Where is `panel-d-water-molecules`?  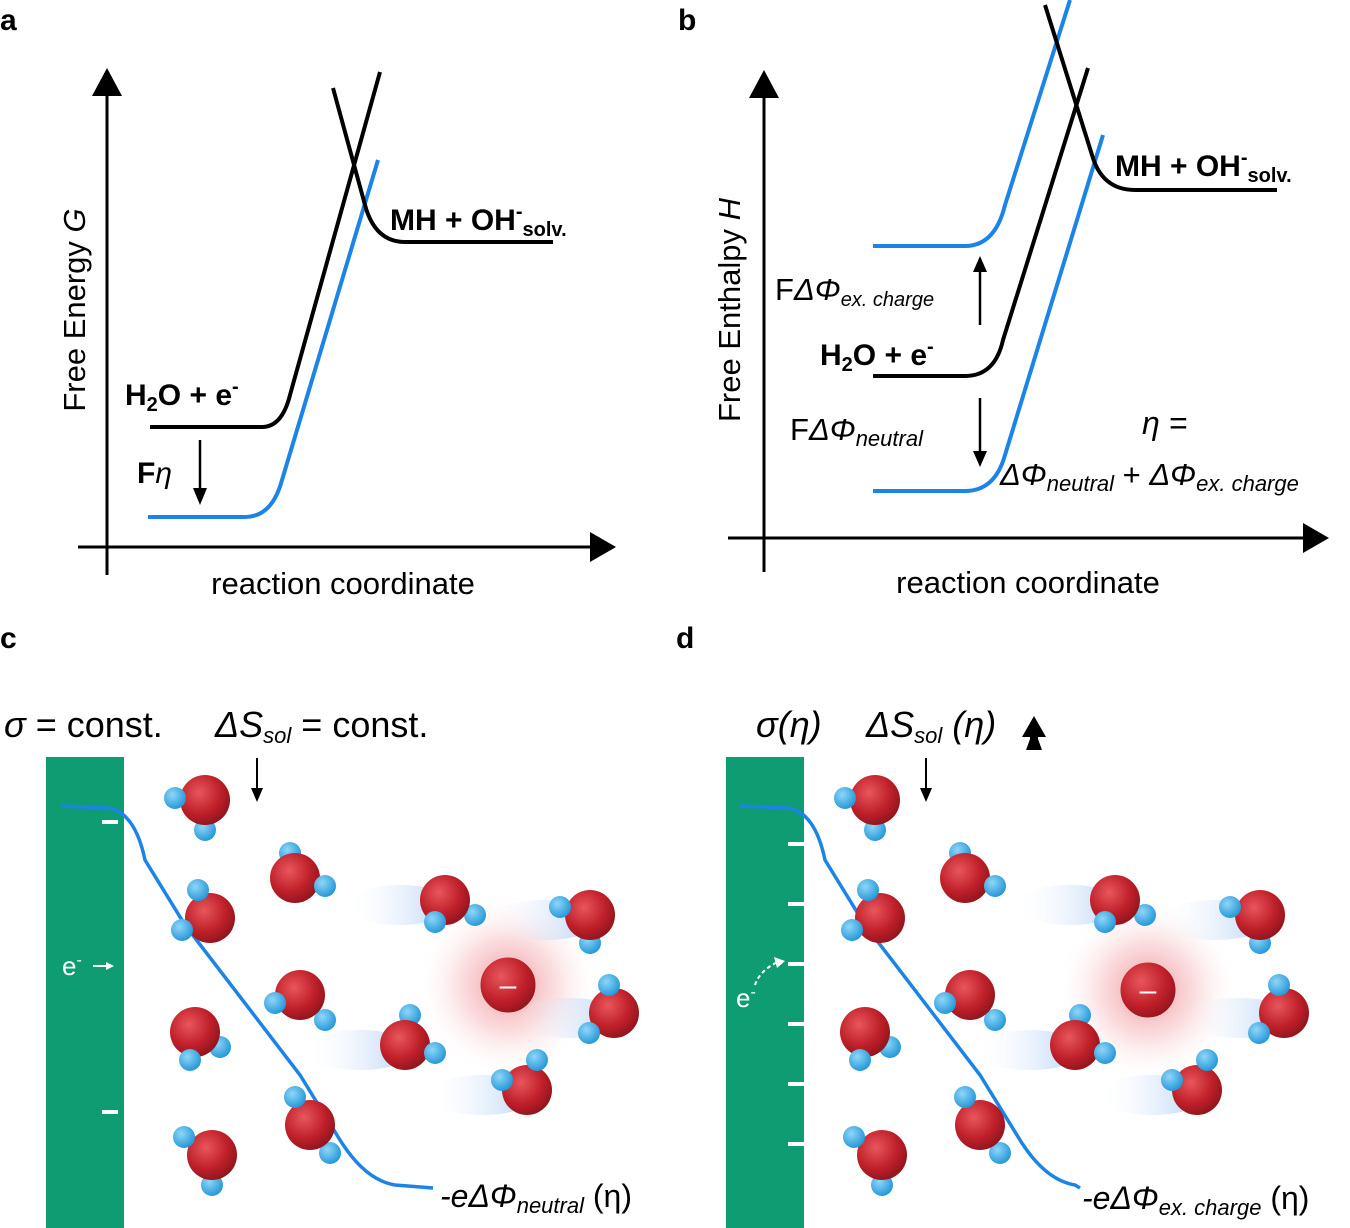 panel-d-water-molecules is located at coordinates (1071, 985).